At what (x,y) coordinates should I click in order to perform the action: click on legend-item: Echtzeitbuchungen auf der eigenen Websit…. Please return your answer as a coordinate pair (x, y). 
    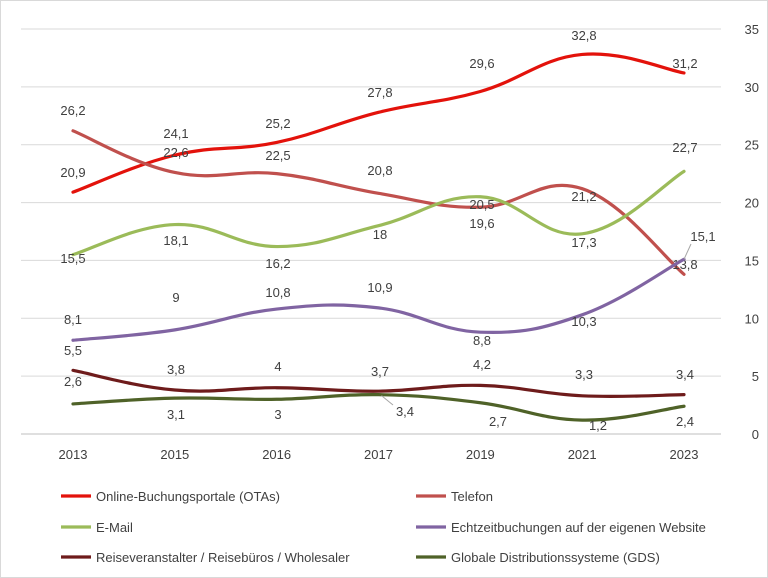
    Looking at the image, I should click on (561, 527).